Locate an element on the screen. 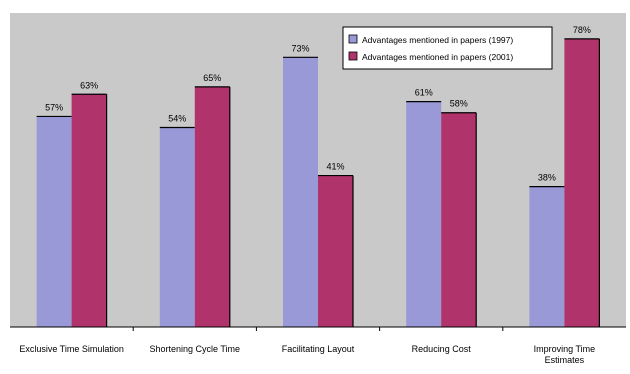 The height and width of the screenshot is (374, 630). data-label-s2-4: 58% is located at coordinates (459, 104).